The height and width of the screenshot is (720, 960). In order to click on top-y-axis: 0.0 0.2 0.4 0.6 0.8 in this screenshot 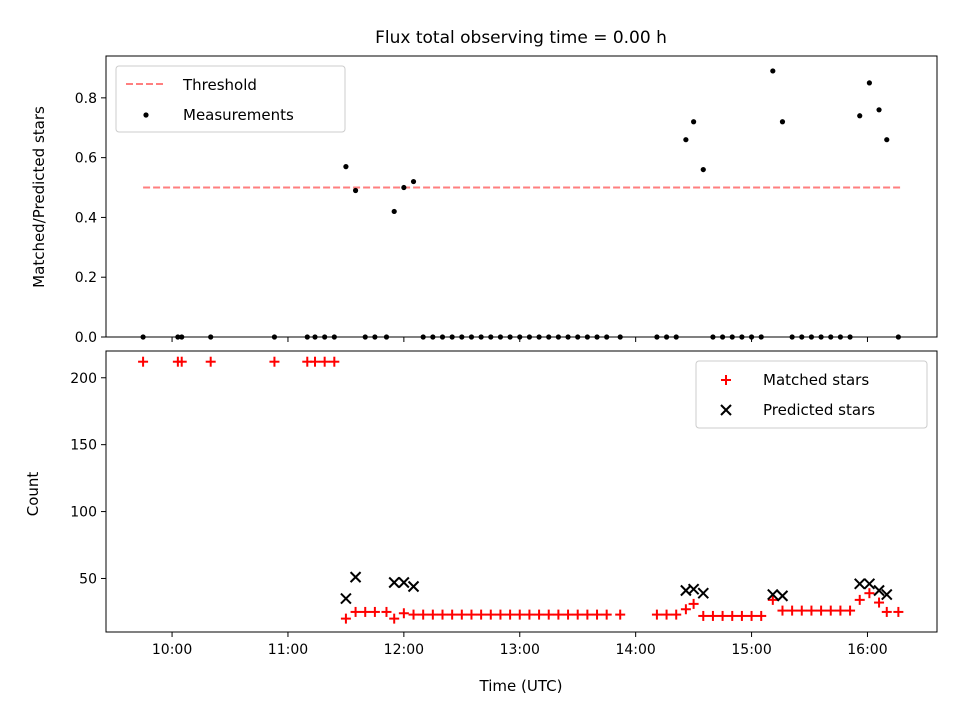, I will do `click(90, 218)`.